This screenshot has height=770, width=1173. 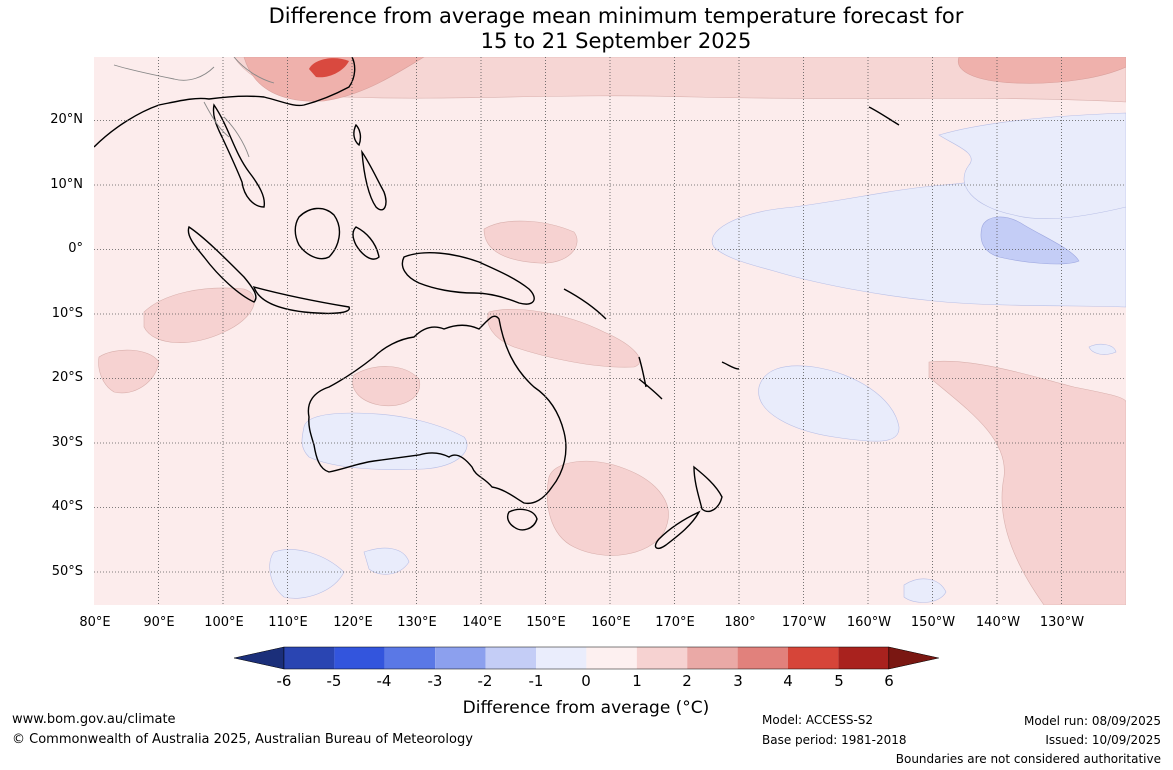 I want to click on colorbar-tick: -5, so click(x=334, y=681).